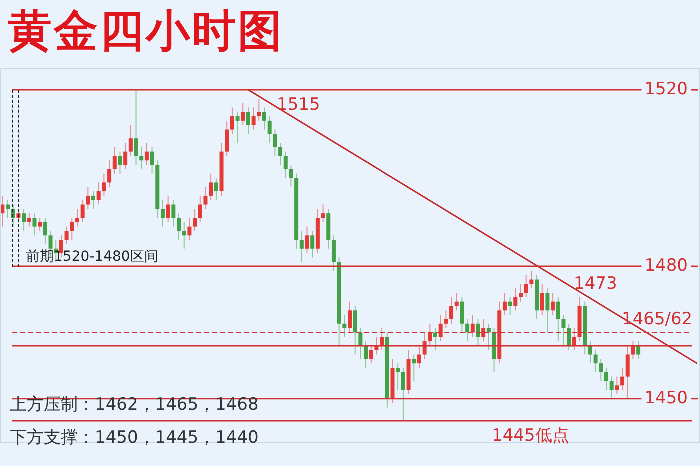 This screenshot has height=466, width=700. What do you see at coordinates (596, 284) in the screenshot?
I see `annotation: 1473` at bounding box center [596, 284].